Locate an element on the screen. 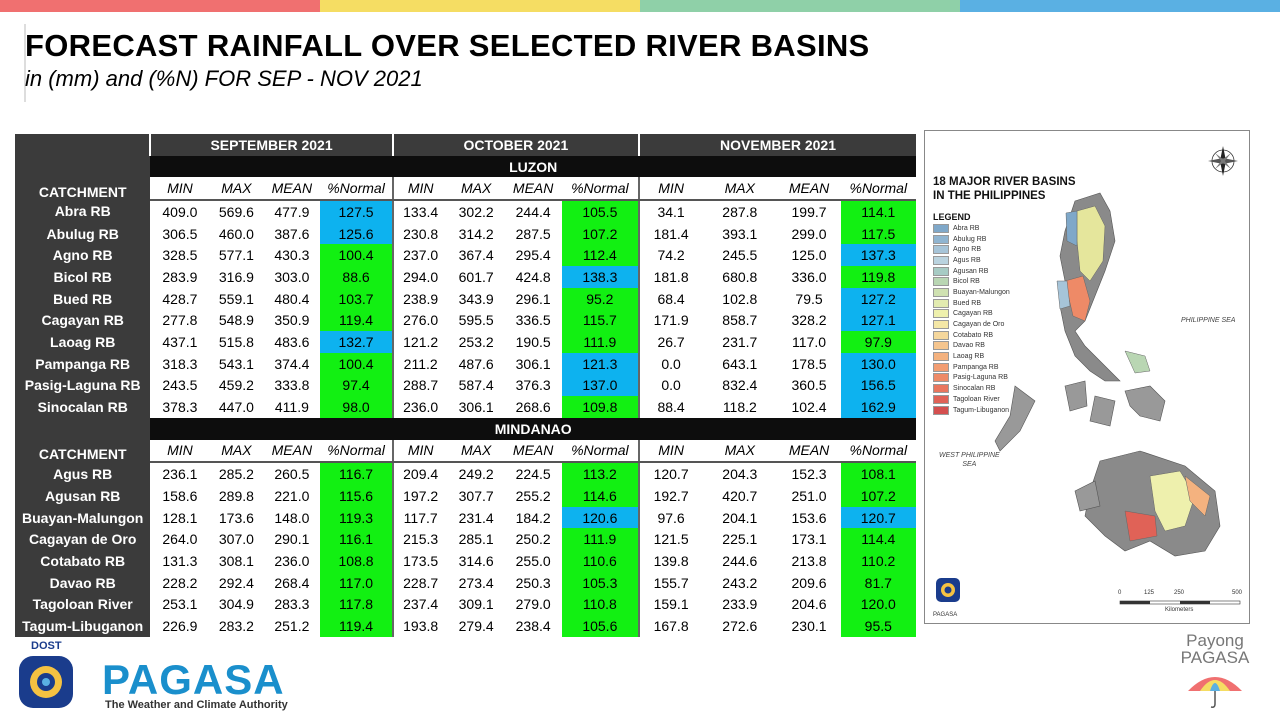  compass-rose-icon is located at coordinates (1223, 161).